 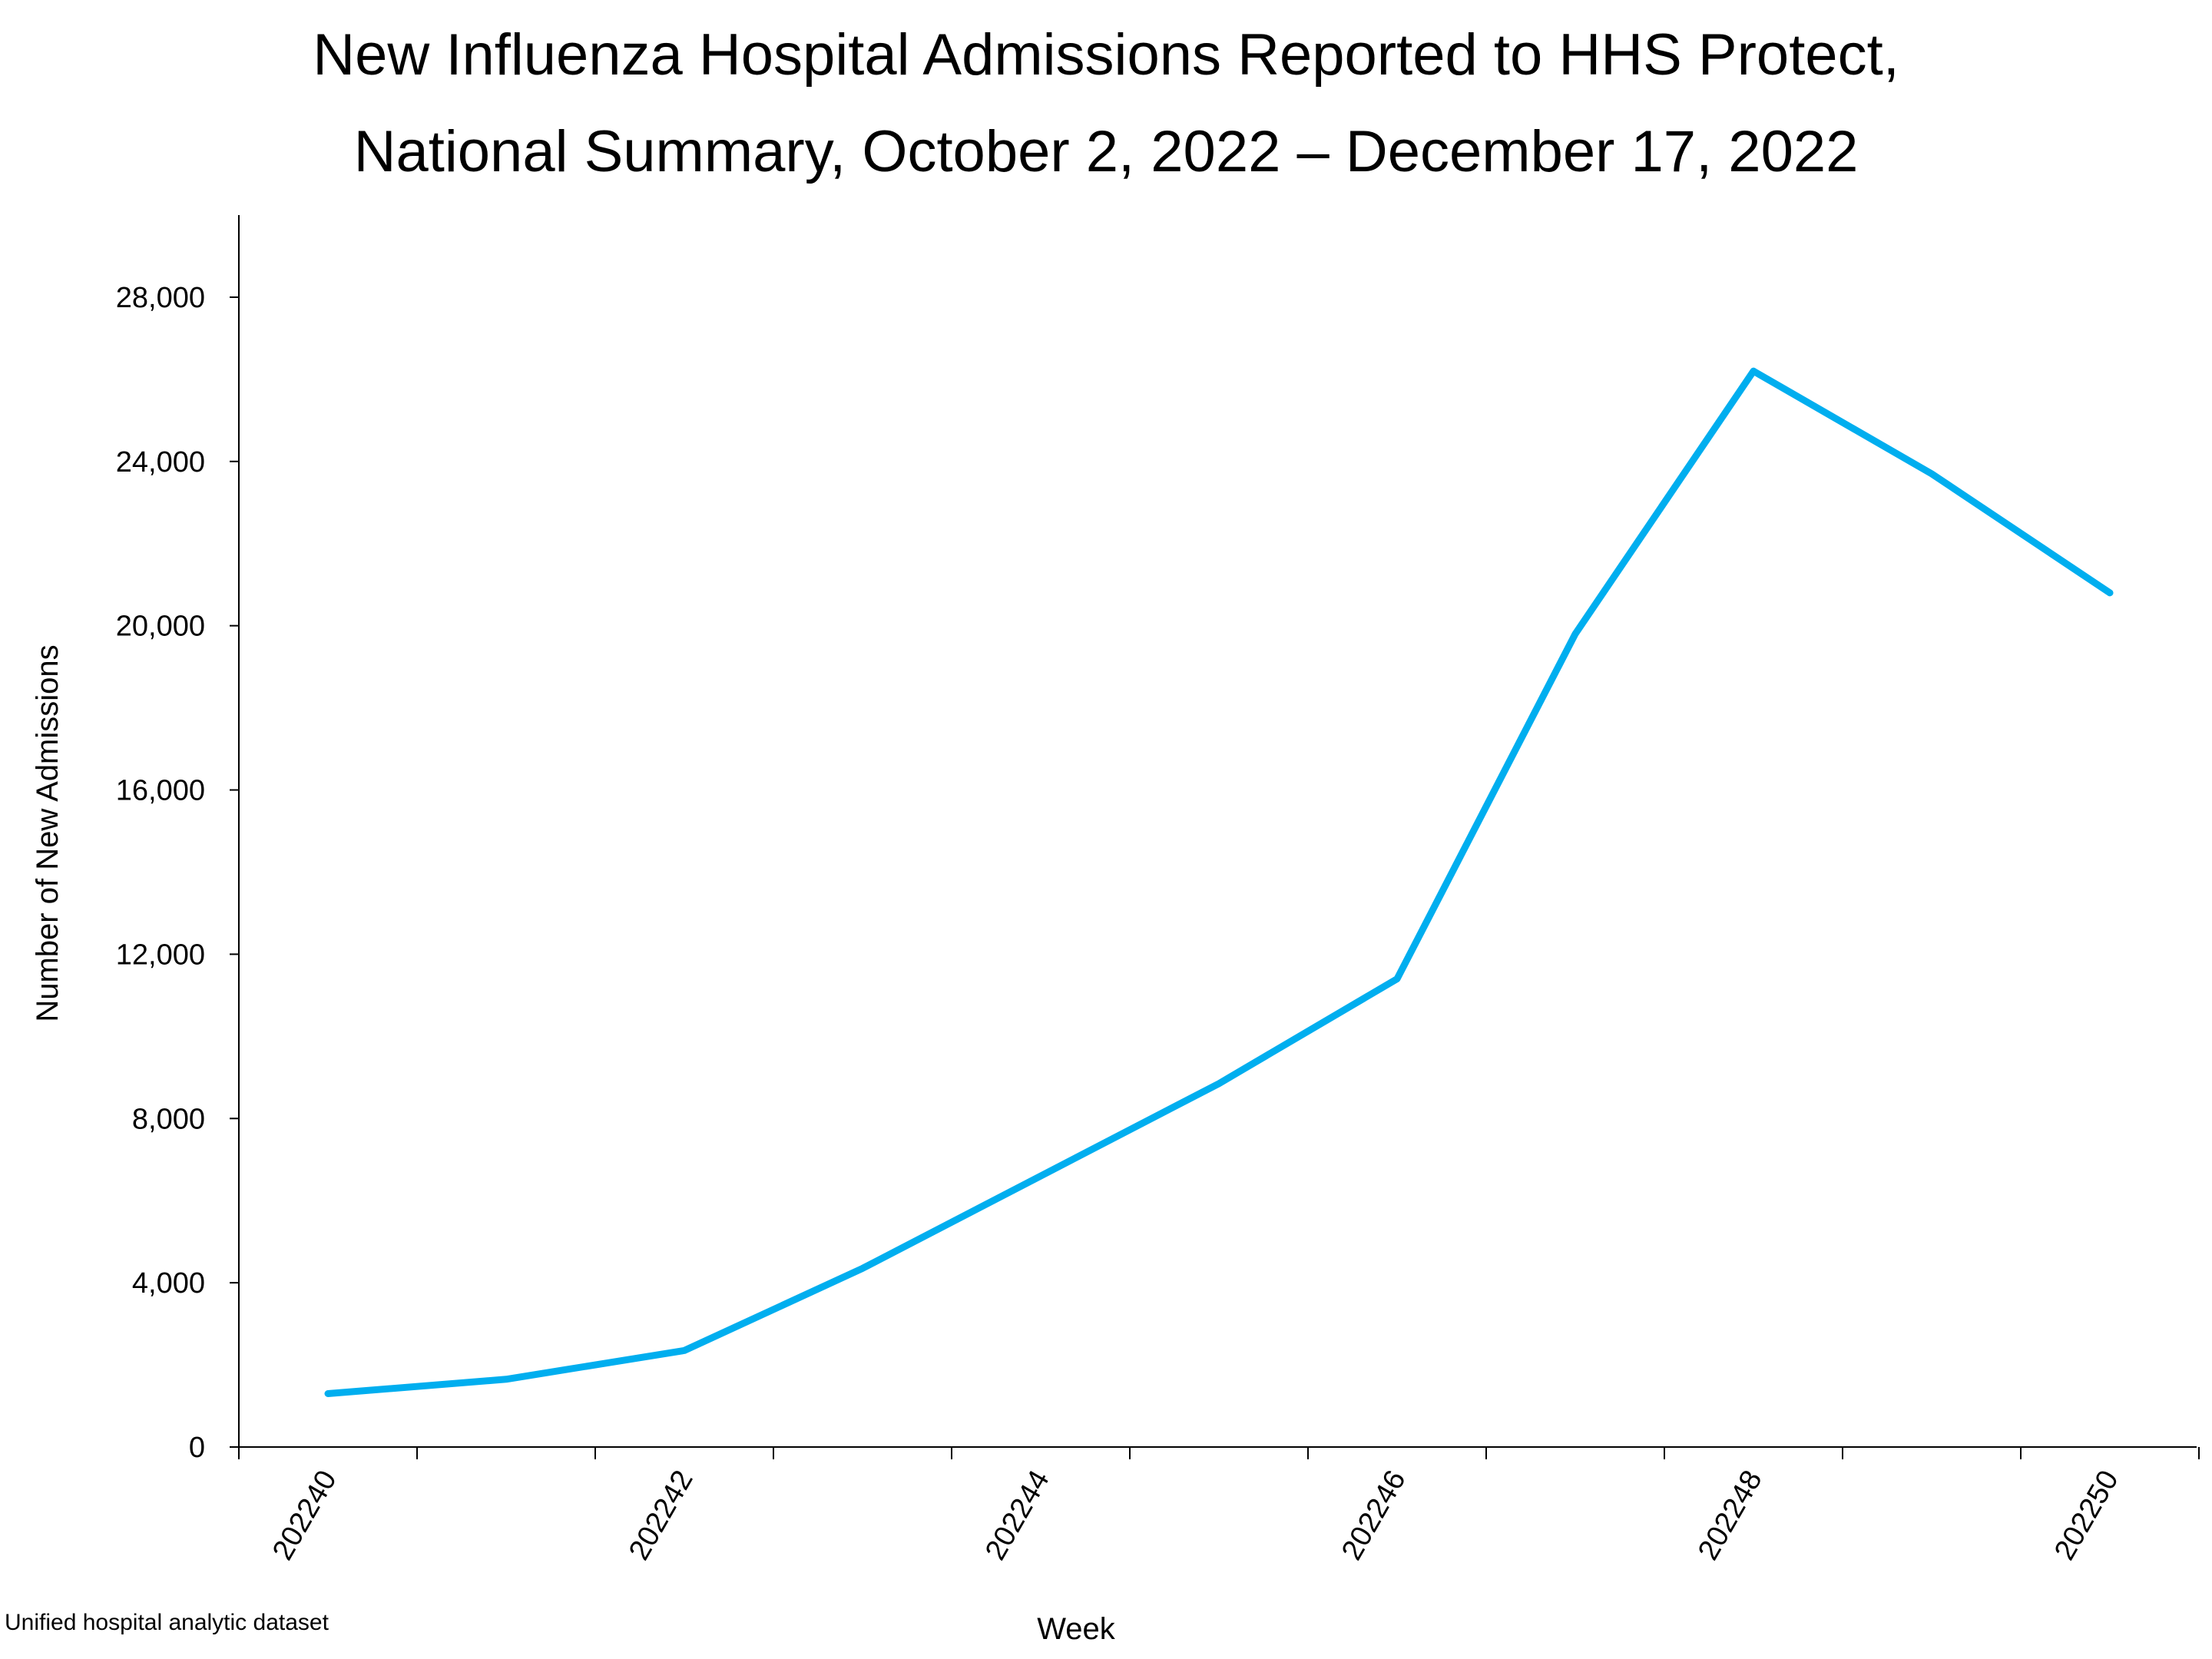 What do you see at coordinates (160, 298) in the screenshot?
I see `y-tick-label: 28,000` at bounding box center [160, 298].